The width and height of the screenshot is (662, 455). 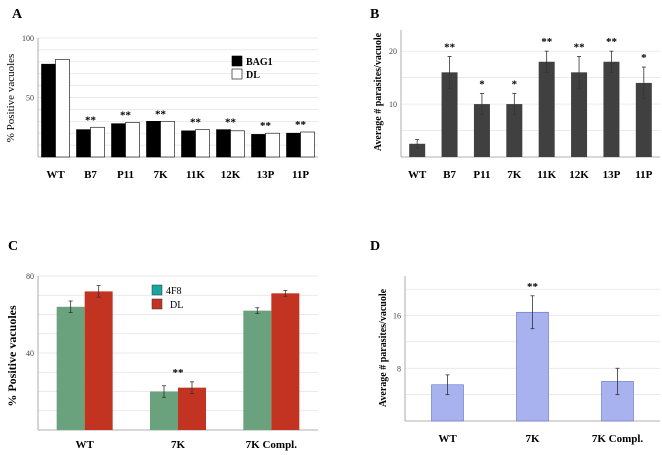 I want to click on panel-b-label: B, so click(x=374, y=14).